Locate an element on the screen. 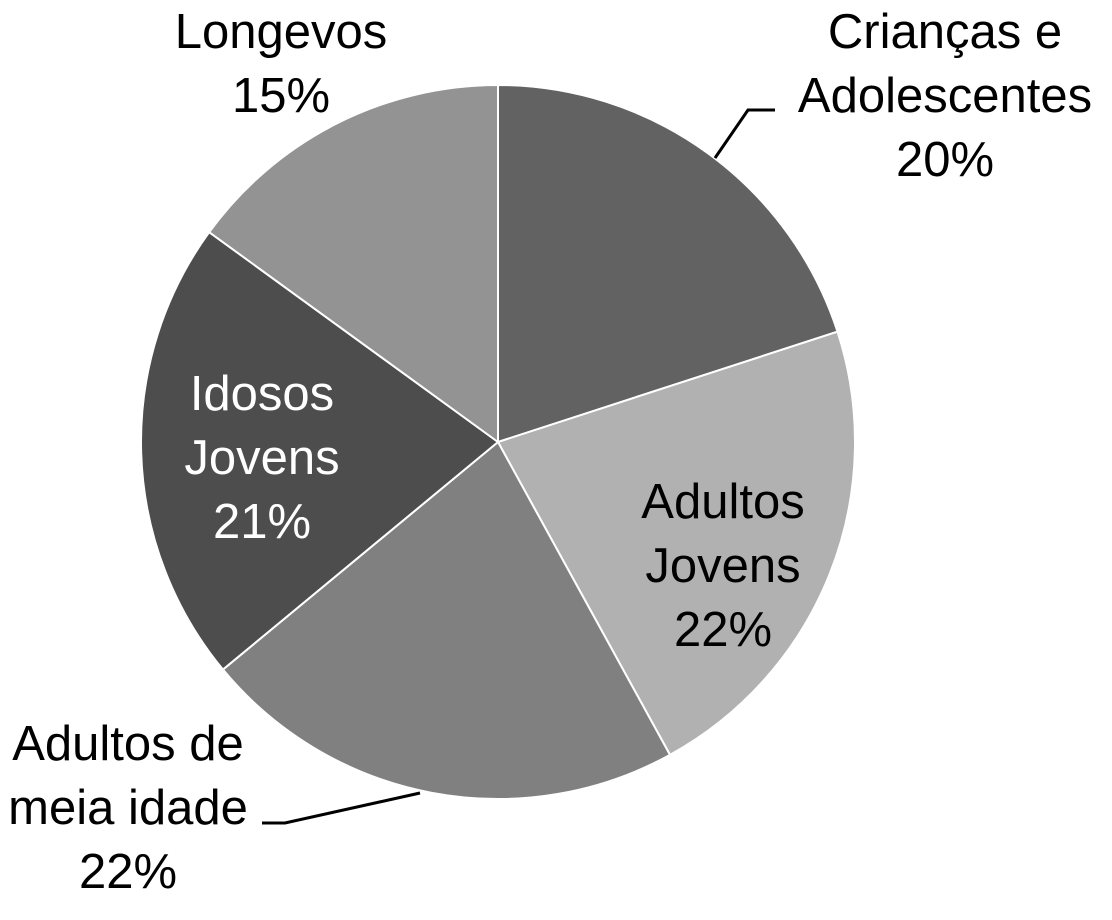 The height and width of the screenshot is (920, 1112). slice-label-adultos-meia-idade: Adultos de meia idade 22% is located at coordinates (128, 808).